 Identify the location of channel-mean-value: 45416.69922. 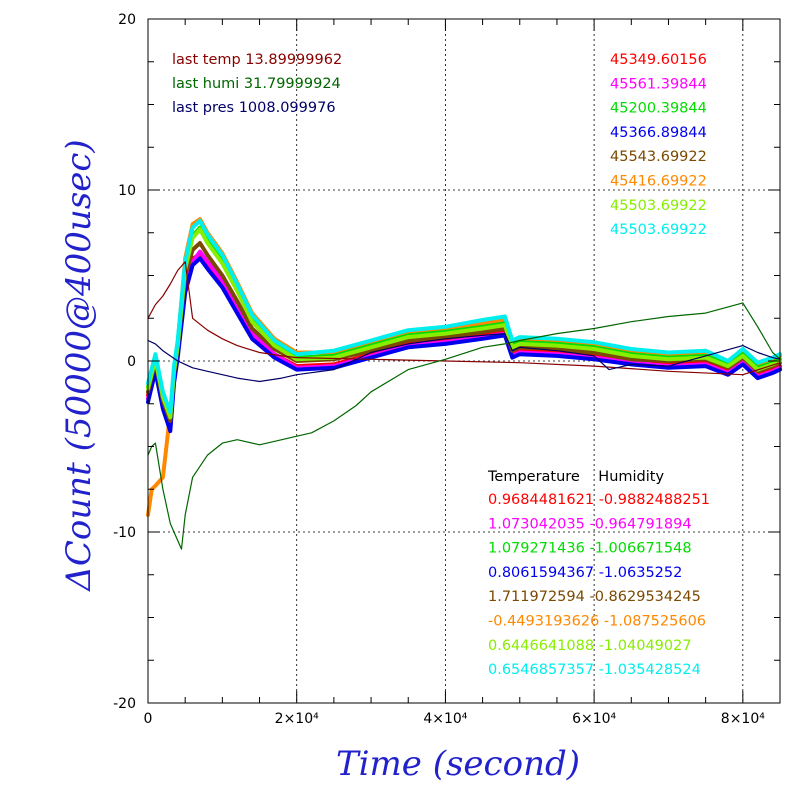
(658, 182).